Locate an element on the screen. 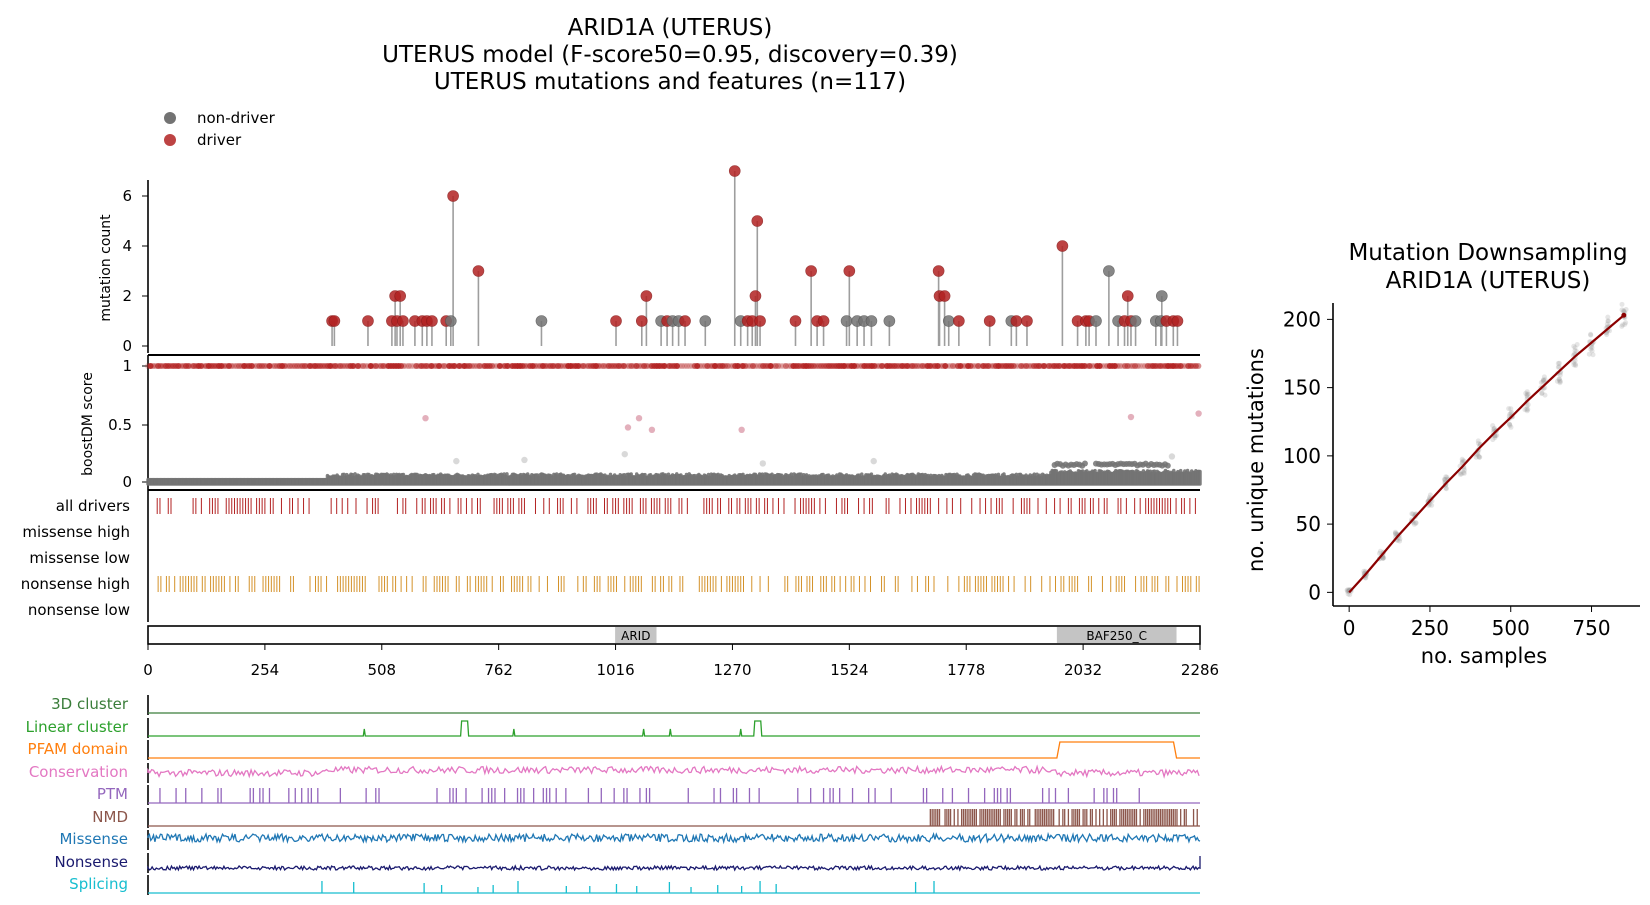  downsampling-ytick-label: 200 is located at coordinates (1302, 319).